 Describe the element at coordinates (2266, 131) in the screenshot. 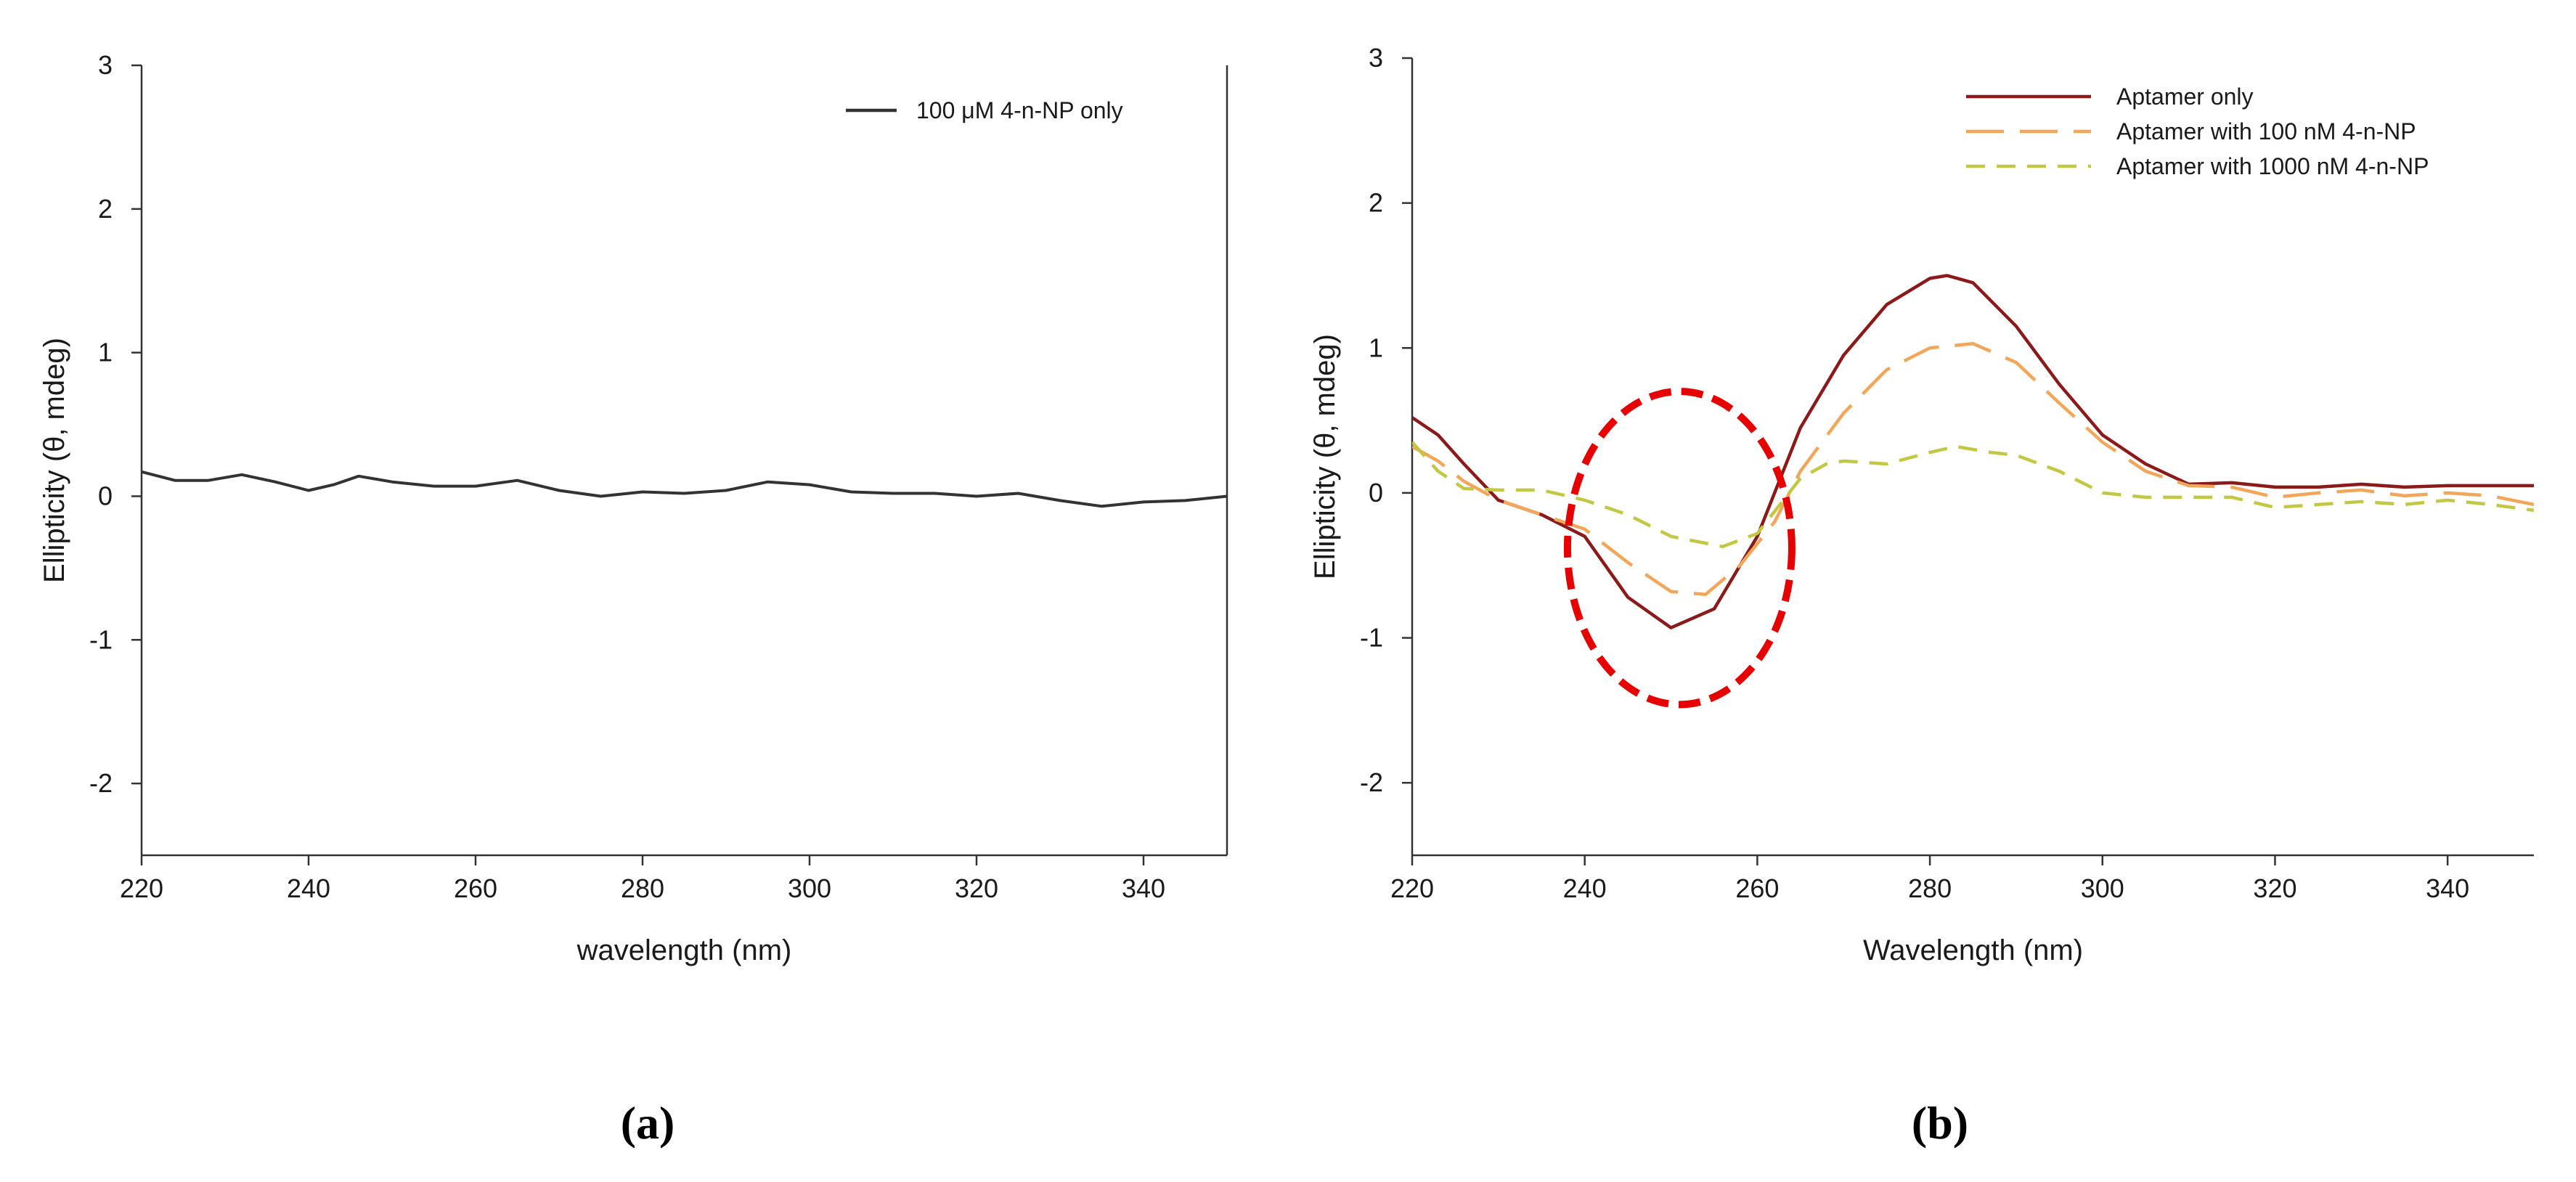

I see `legend-label-2: Aptamer with 100 nM 4-n-NP` at that location.